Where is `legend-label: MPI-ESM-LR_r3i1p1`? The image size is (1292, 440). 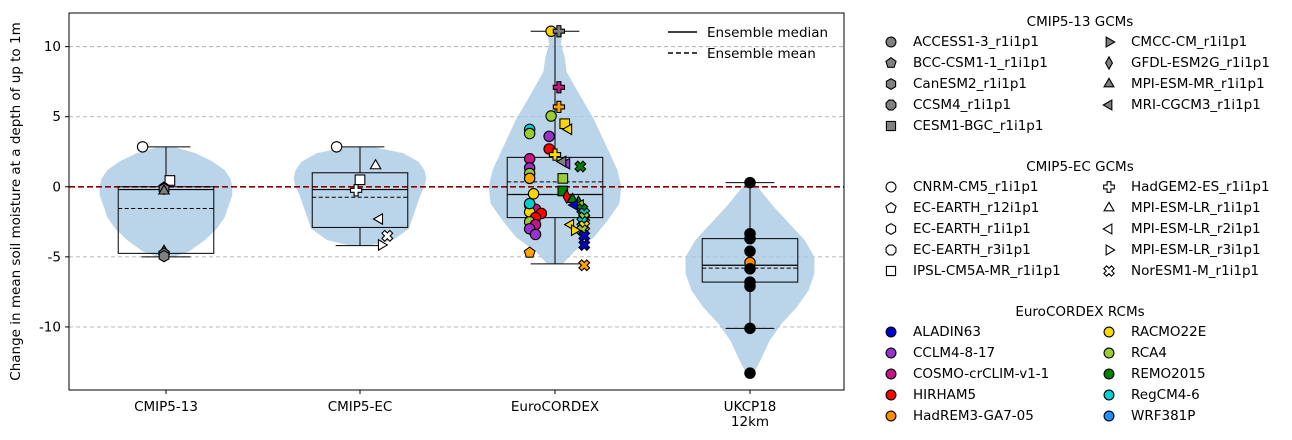
legend-label: MPI-ESM-LR_r3i1p1 is located at coordinates (1196, 250).